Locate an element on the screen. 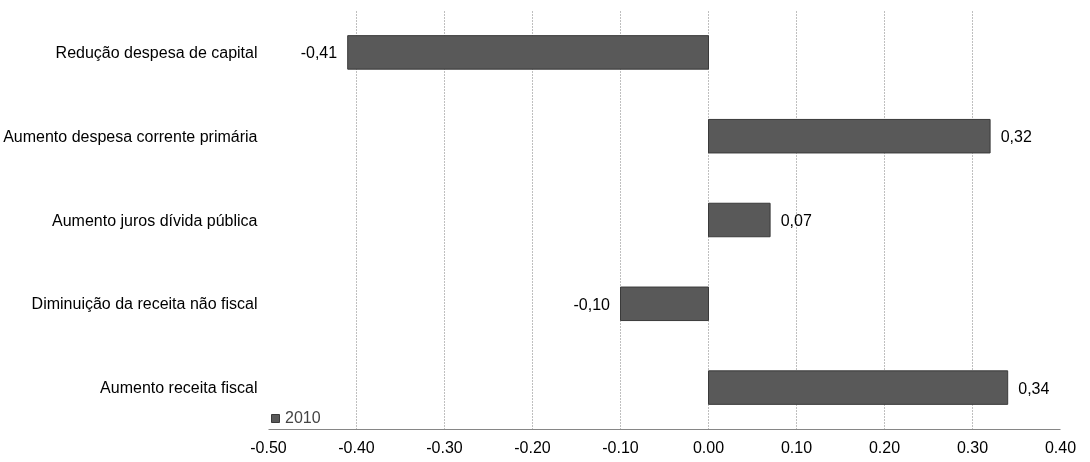 The image size is (1090, 462). x-tick-label: 0.20 is located at coordinates (884, 447).